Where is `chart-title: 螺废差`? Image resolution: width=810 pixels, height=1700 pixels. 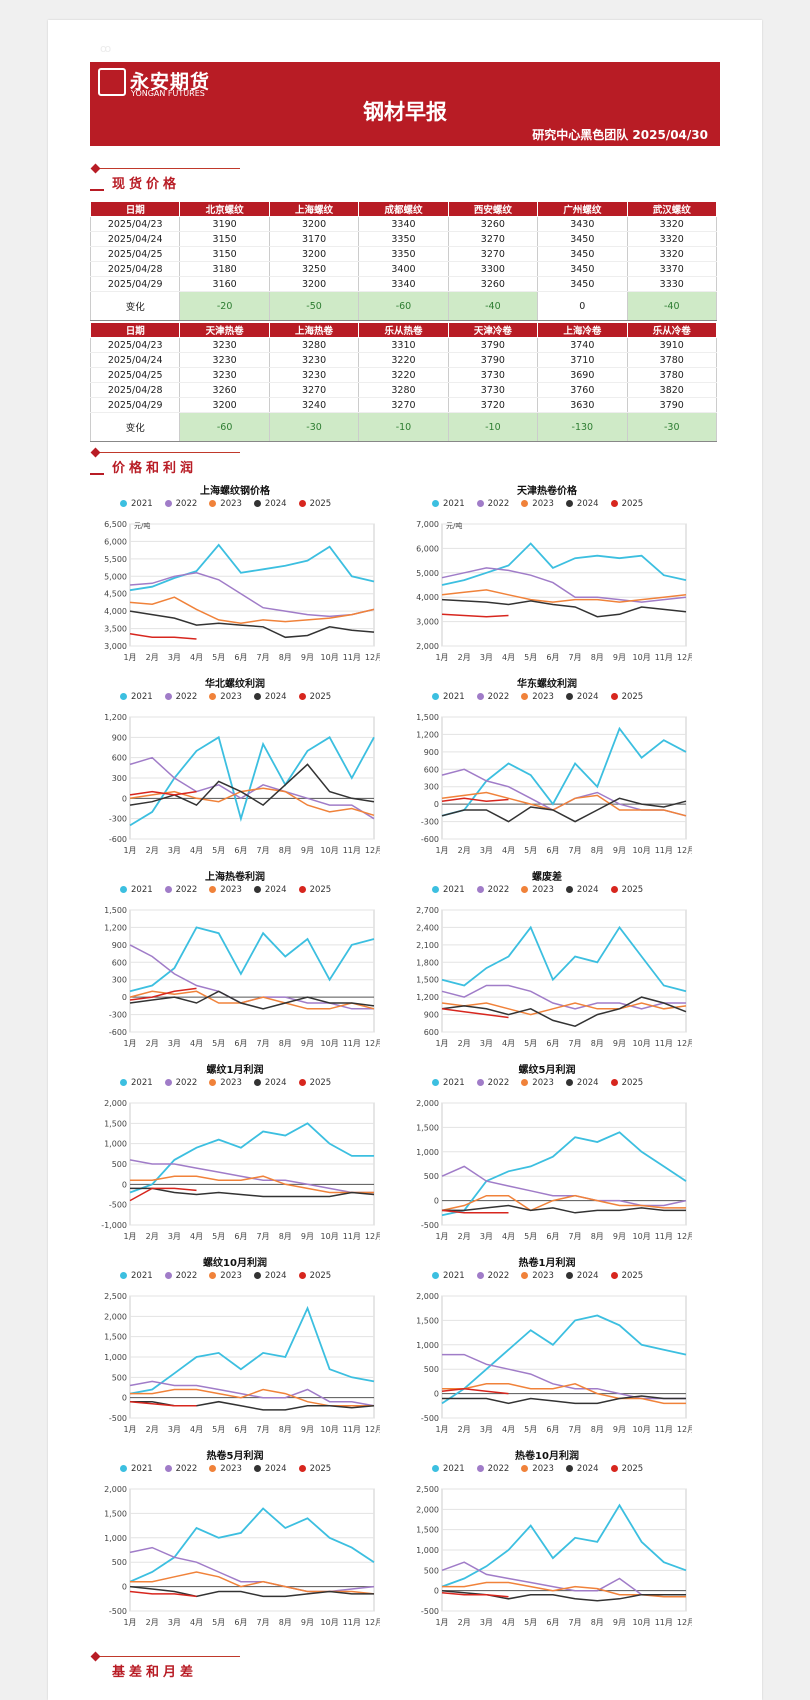 chart-title: 螺废差 is located at coordinates (547, 877).